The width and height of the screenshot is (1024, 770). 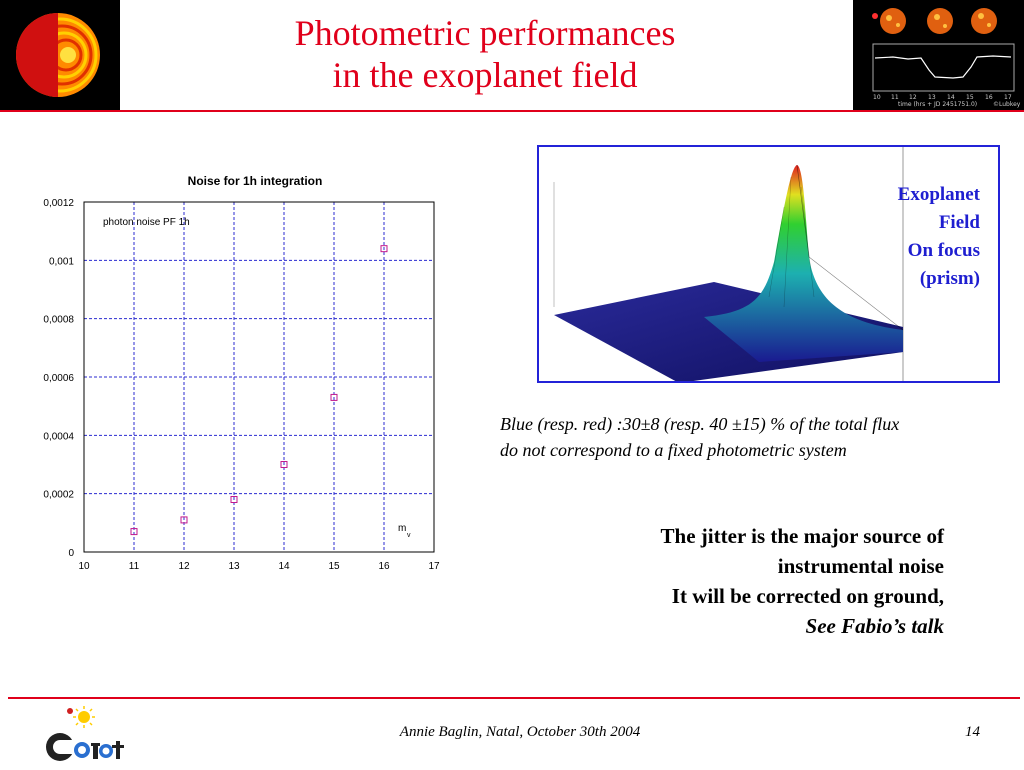 What do you see at coordinates (60, 55) in the screenshot?
I see `corot-sphere-logo` at bounding box center [60, 55].